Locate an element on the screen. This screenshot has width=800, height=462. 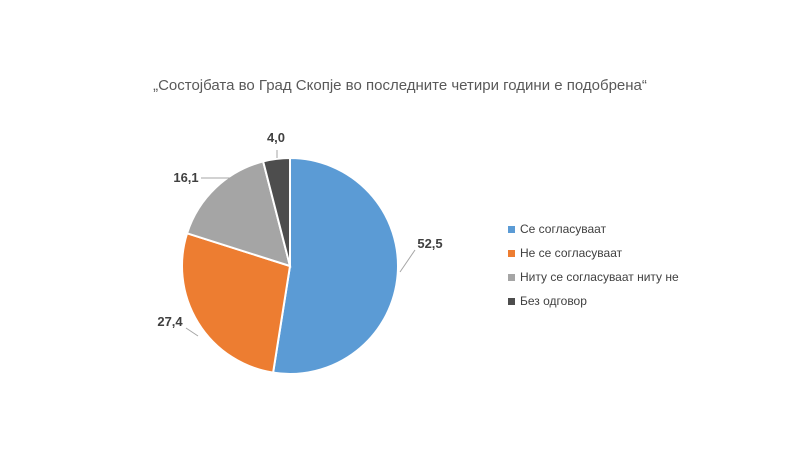
legend-label: Се согласуваат is located at coordinates (563, 229).